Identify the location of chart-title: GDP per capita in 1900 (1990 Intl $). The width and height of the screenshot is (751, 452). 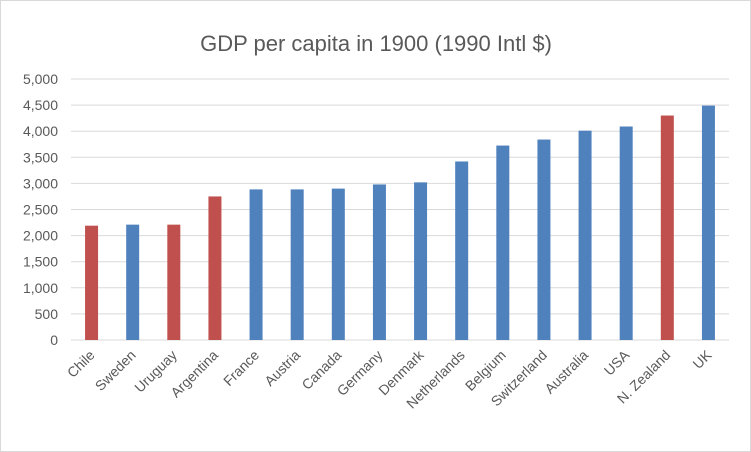
(376, 43).